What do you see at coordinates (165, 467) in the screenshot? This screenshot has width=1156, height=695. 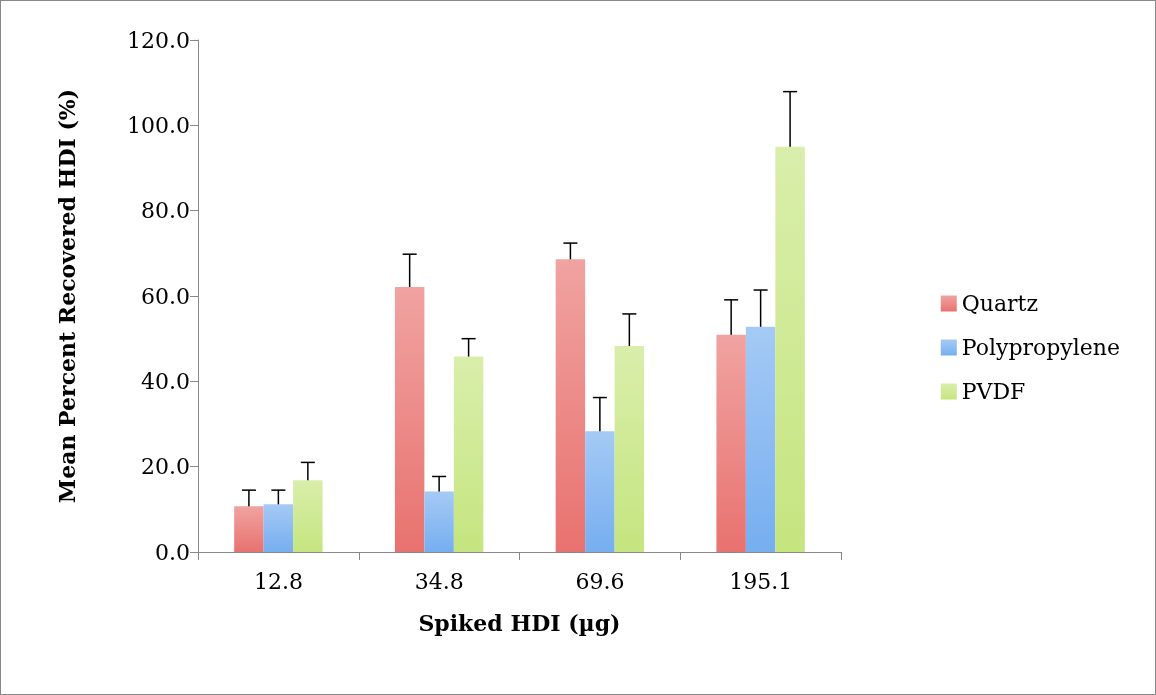 I see `y-tick-label: 20.0` at bounding box center [165, 467].